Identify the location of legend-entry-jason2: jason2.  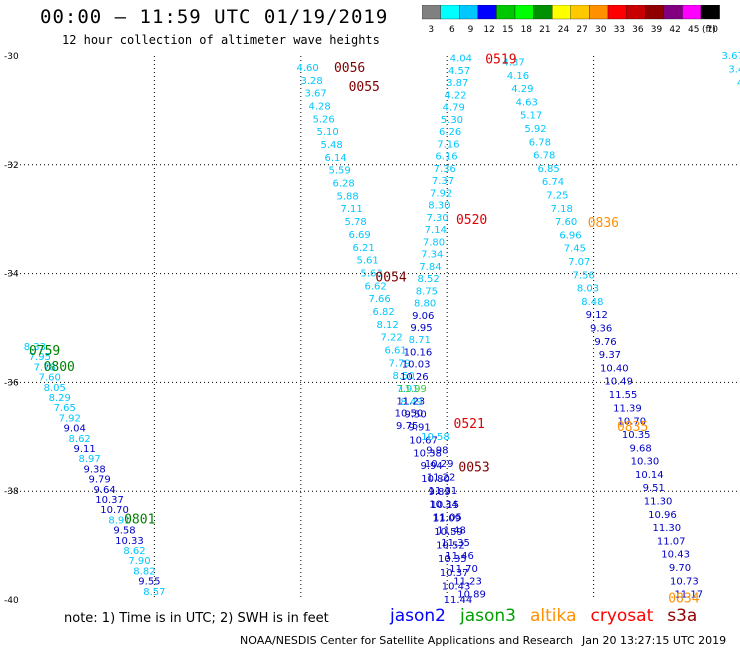
(418, 616).